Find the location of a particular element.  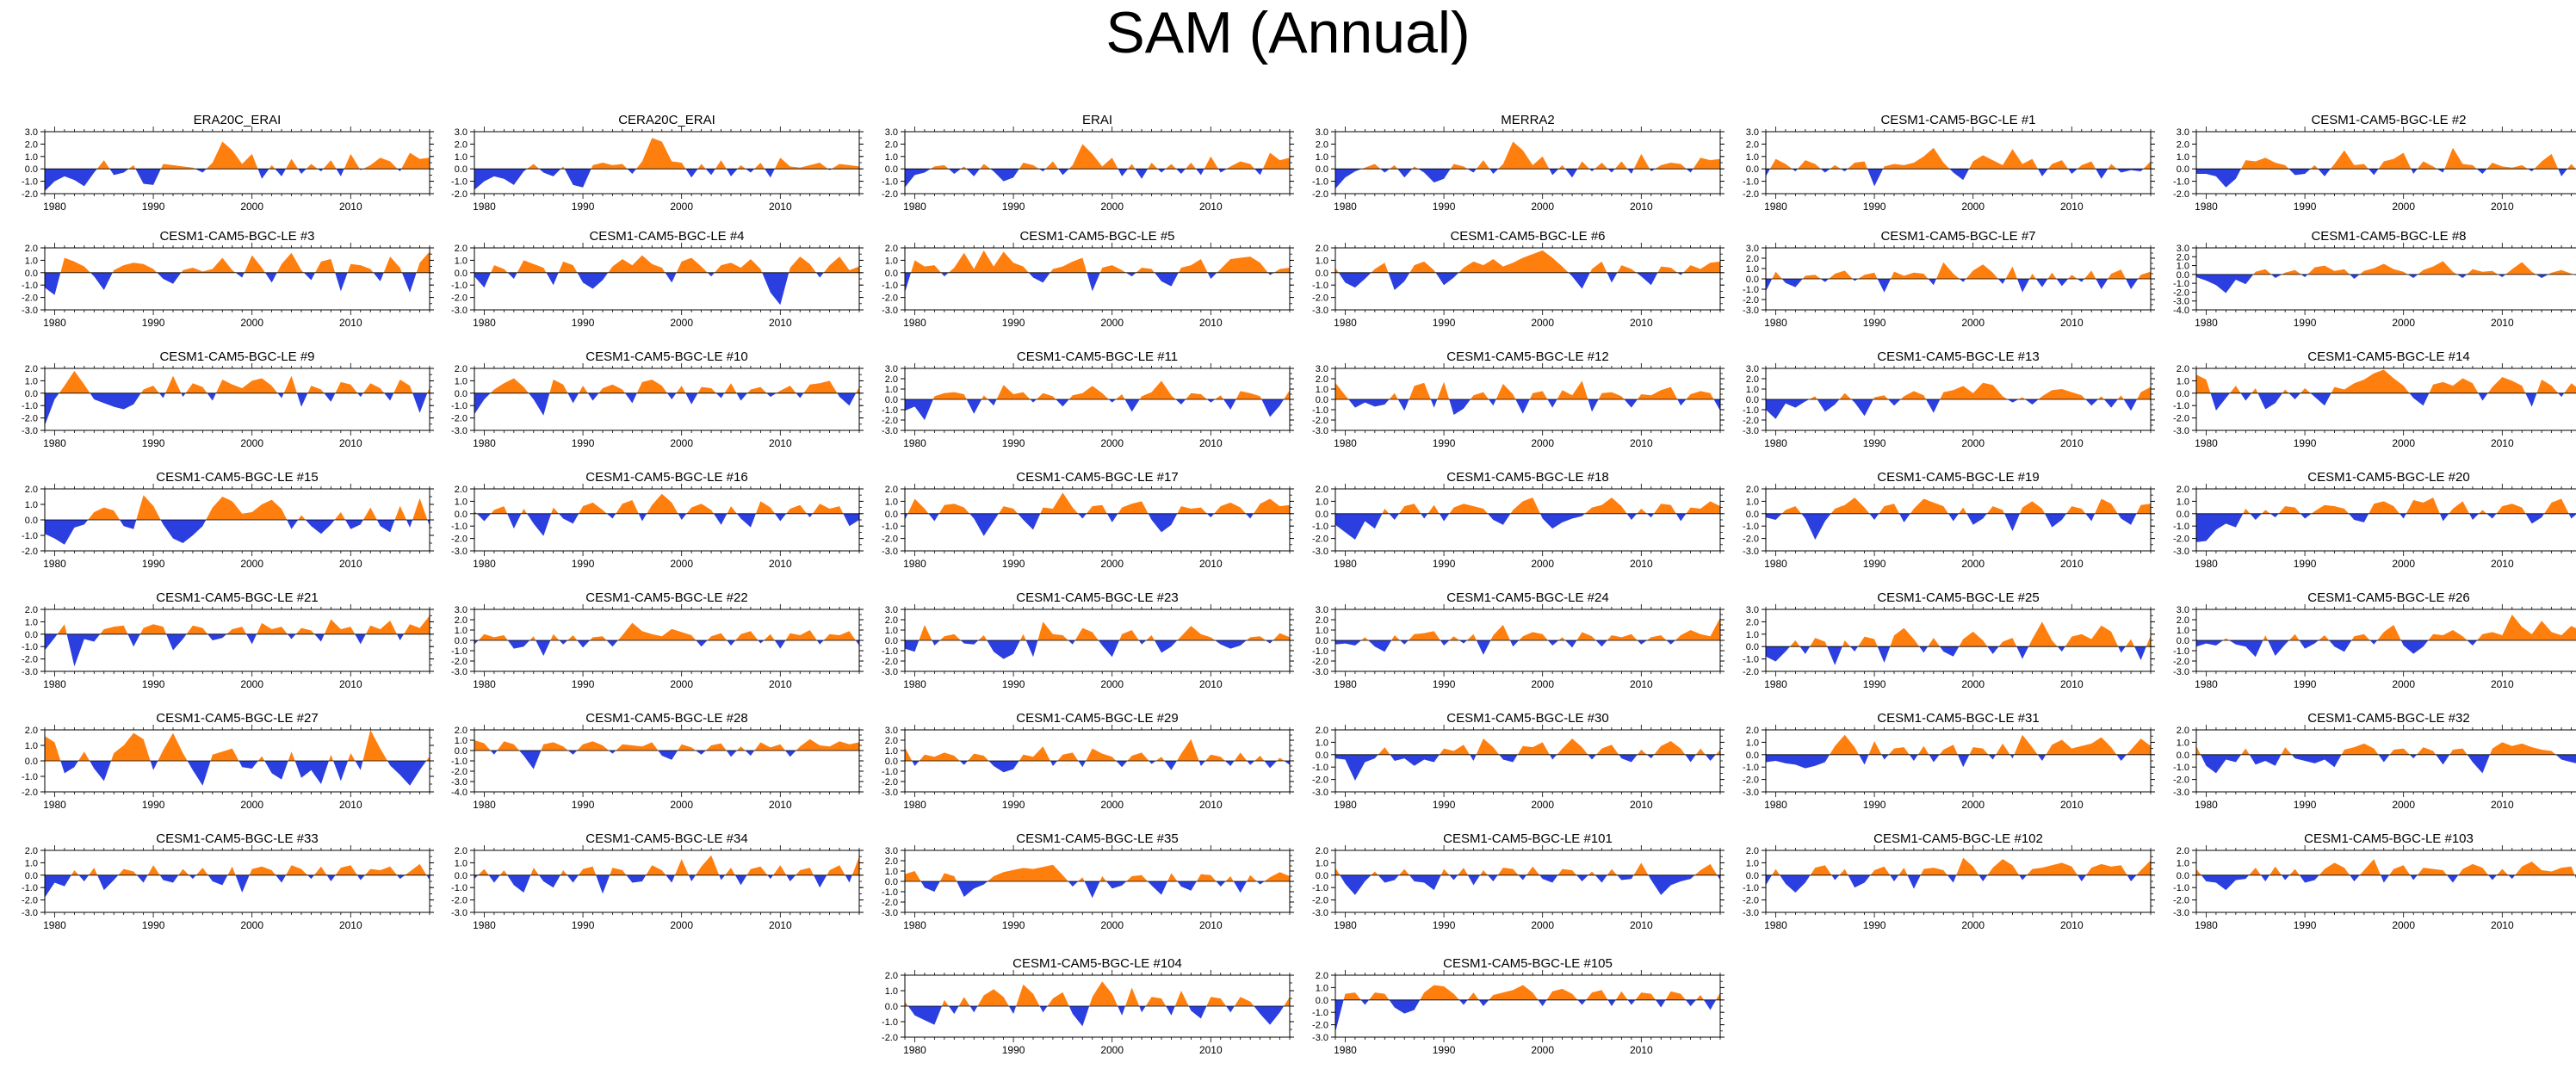

panel-title: CESM1-CAM5-BGC-LE #23 is located at coordinates (1097, 598).